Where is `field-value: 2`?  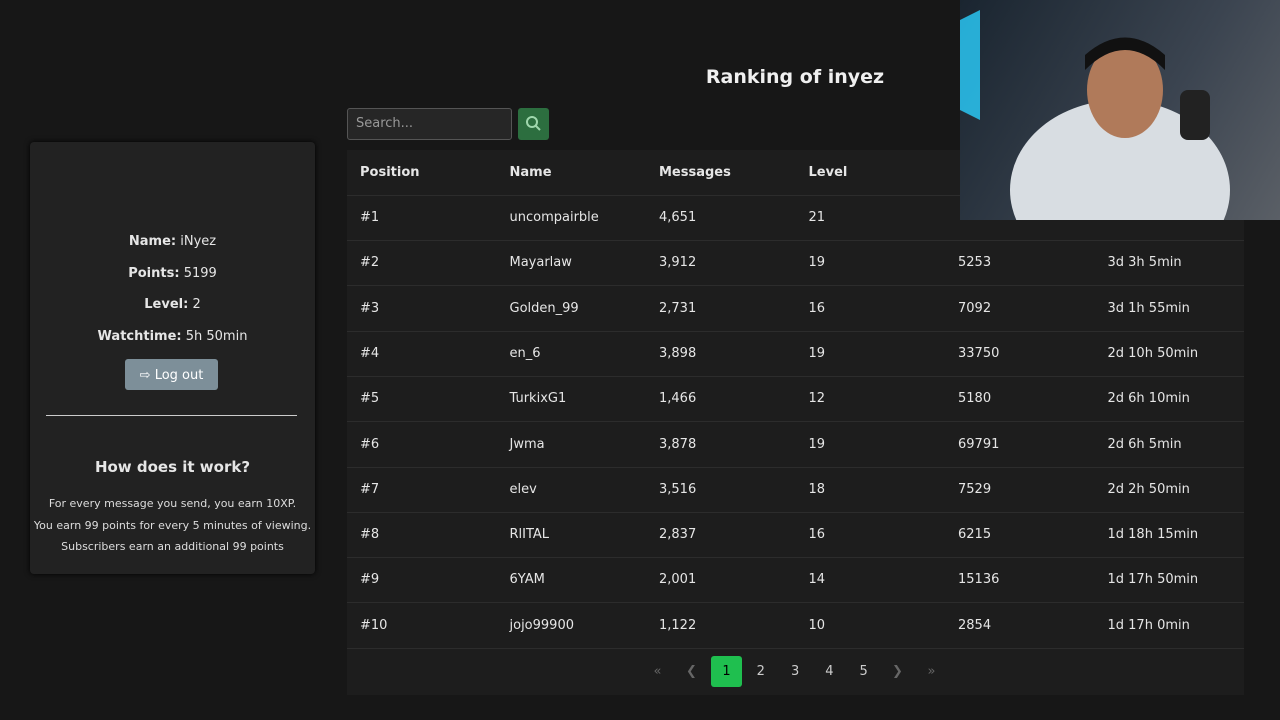
field-value: 2 is located at coordinates (196, 304).